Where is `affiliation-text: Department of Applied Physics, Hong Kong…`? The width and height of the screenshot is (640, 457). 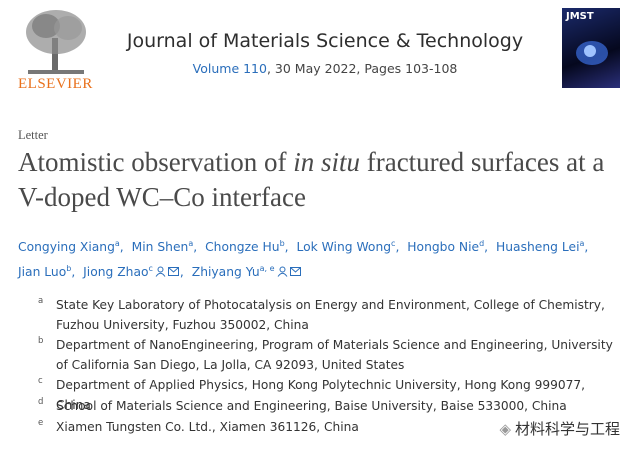
affiliation-text: Department of Applied Physics, Hong Kong… is located at coordinates (321, 395).